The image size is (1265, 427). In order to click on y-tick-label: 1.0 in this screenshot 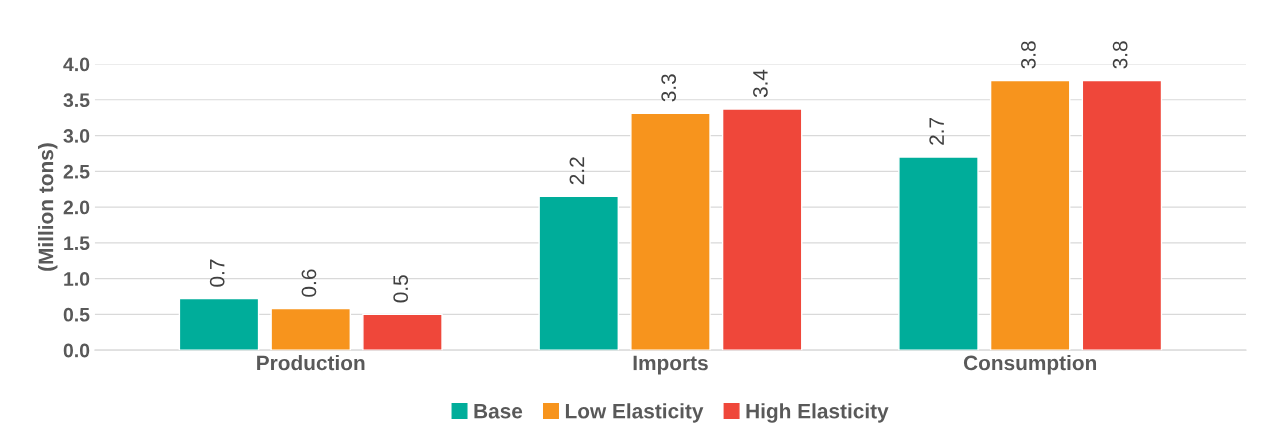, I will do `click(77, 279)`.